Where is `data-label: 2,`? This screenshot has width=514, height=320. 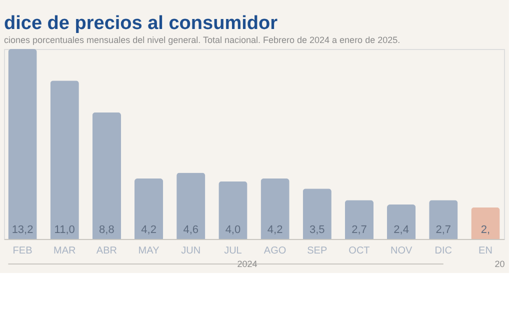 data-label: 2, is located at coordinates (485, 230).